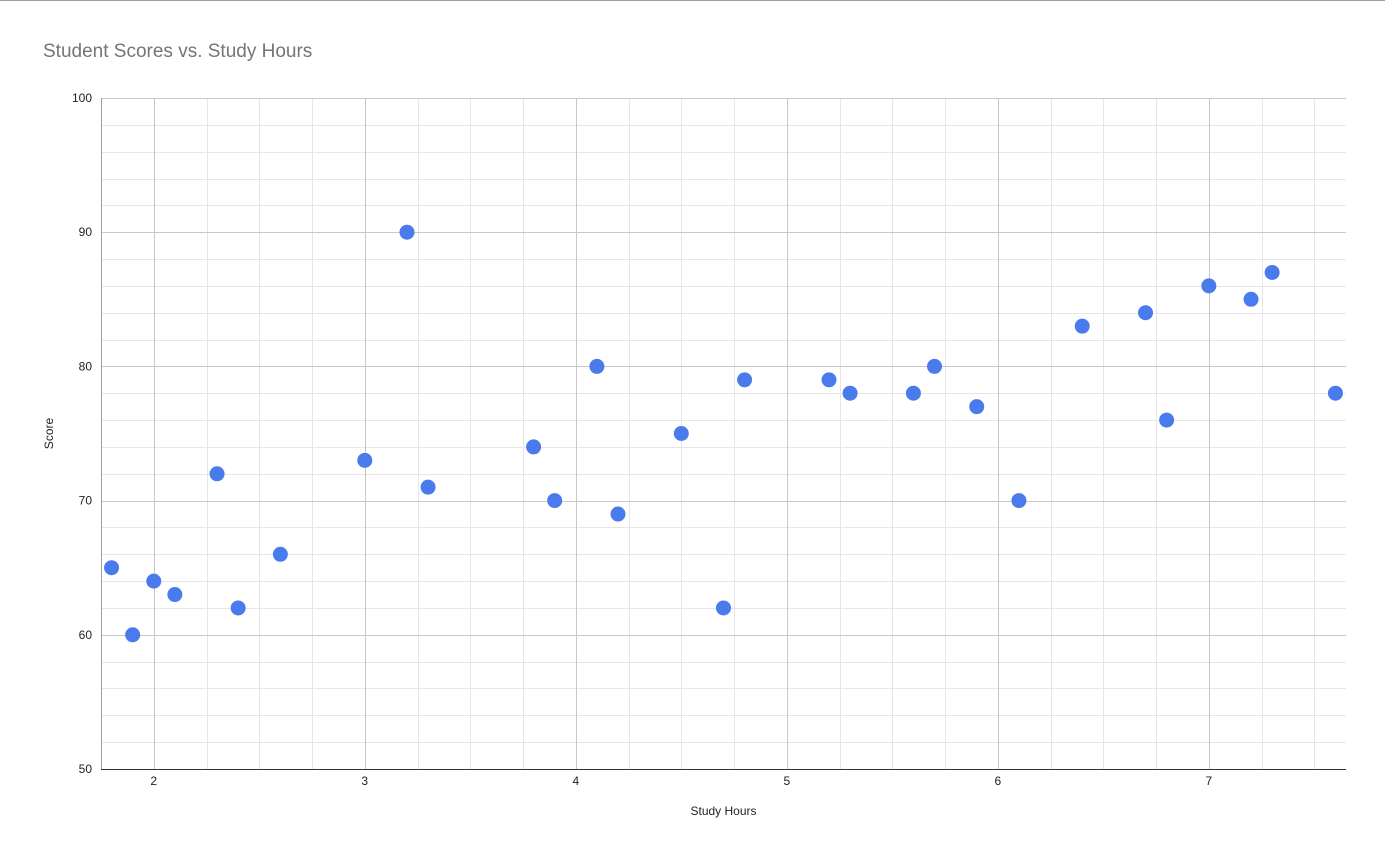 This screenshot has height=854, width=1385. I want to click on x-tick-label: 2, so click(153, 781).